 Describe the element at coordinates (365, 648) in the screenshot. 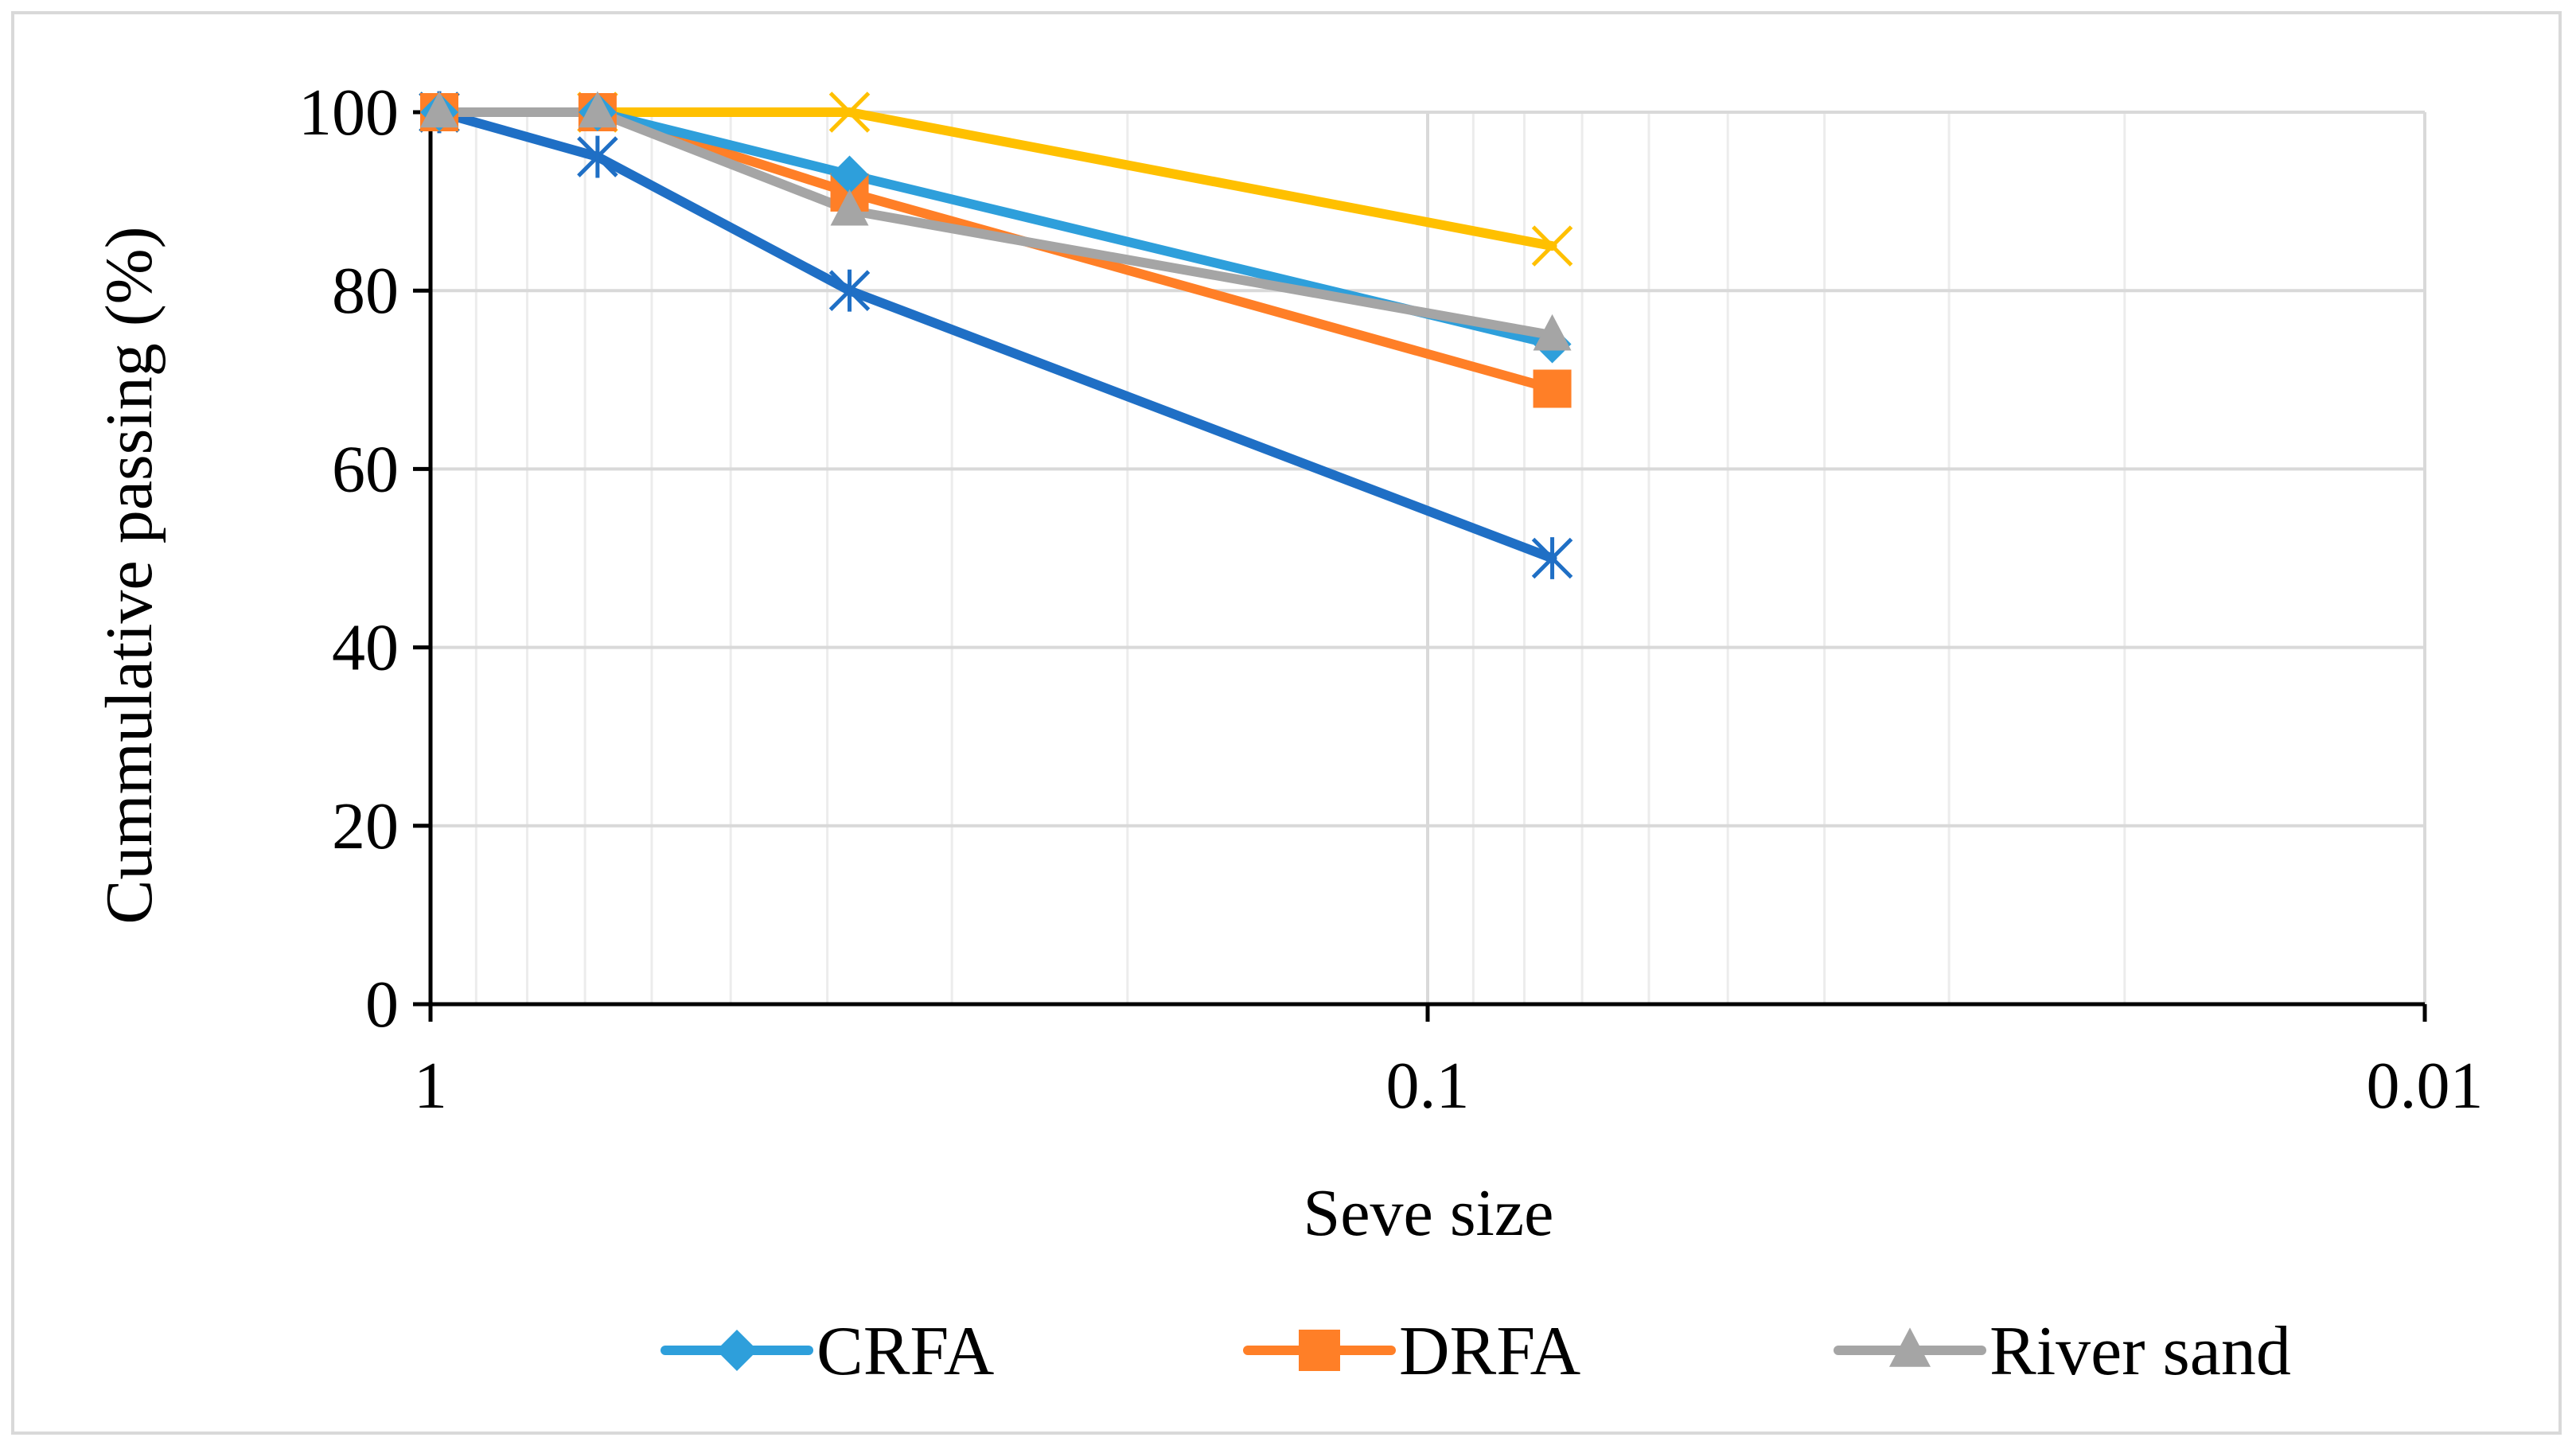

I see `y-tick-label: 40` at that location.